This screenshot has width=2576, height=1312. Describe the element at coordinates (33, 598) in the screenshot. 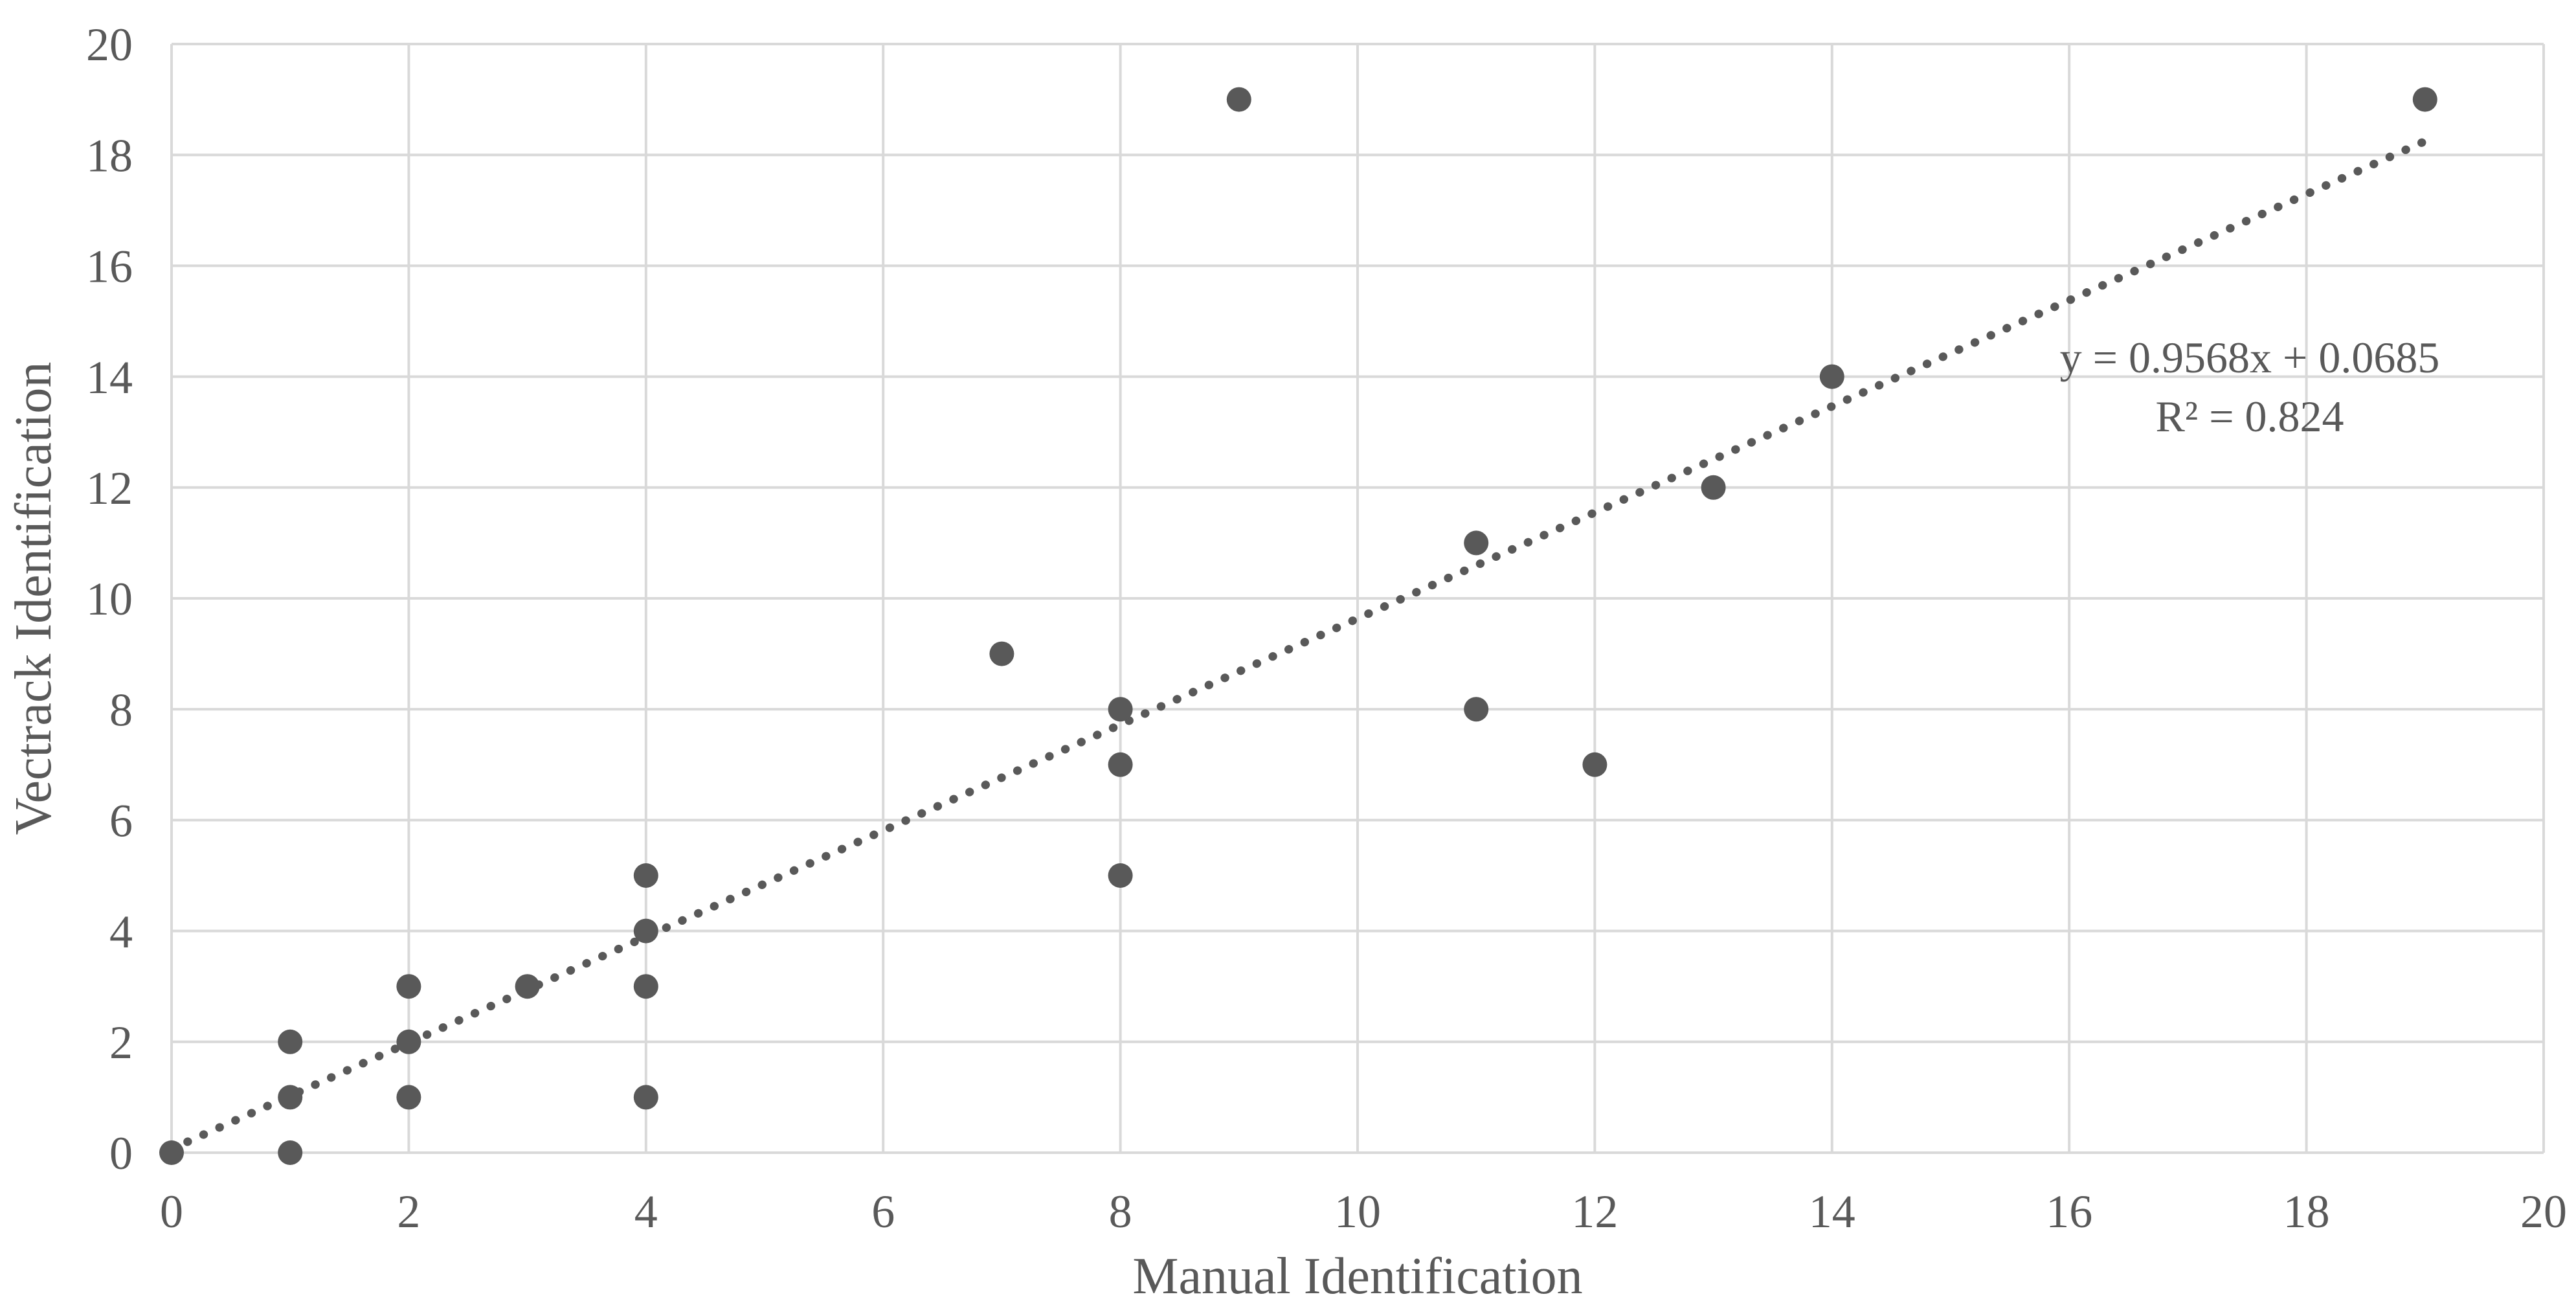

I see `y-axis-title: Vectrack Identification` at that location.